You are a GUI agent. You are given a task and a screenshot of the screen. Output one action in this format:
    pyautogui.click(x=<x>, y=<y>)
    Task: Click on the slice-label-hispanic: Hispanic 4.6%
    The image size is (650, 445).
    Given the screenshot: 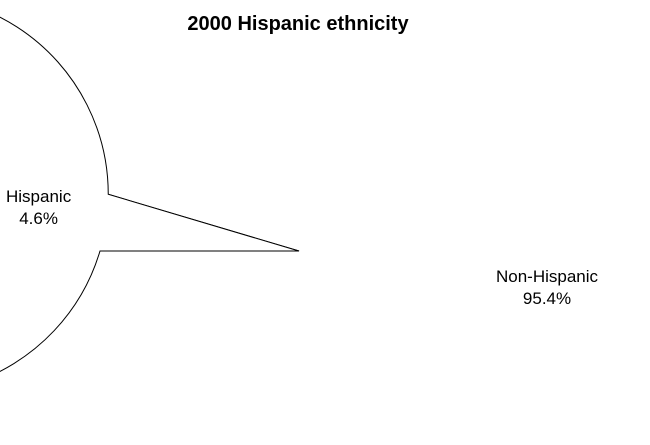 What is the action you would take?
    pyautogui.click(x=38, y=208)
    